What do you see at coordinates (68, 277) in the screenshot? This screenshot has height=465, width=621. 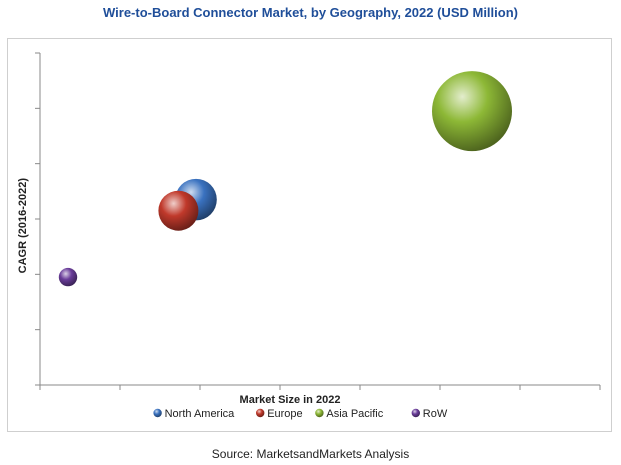 I see `bubble-row` at bounding box center [68, 277].